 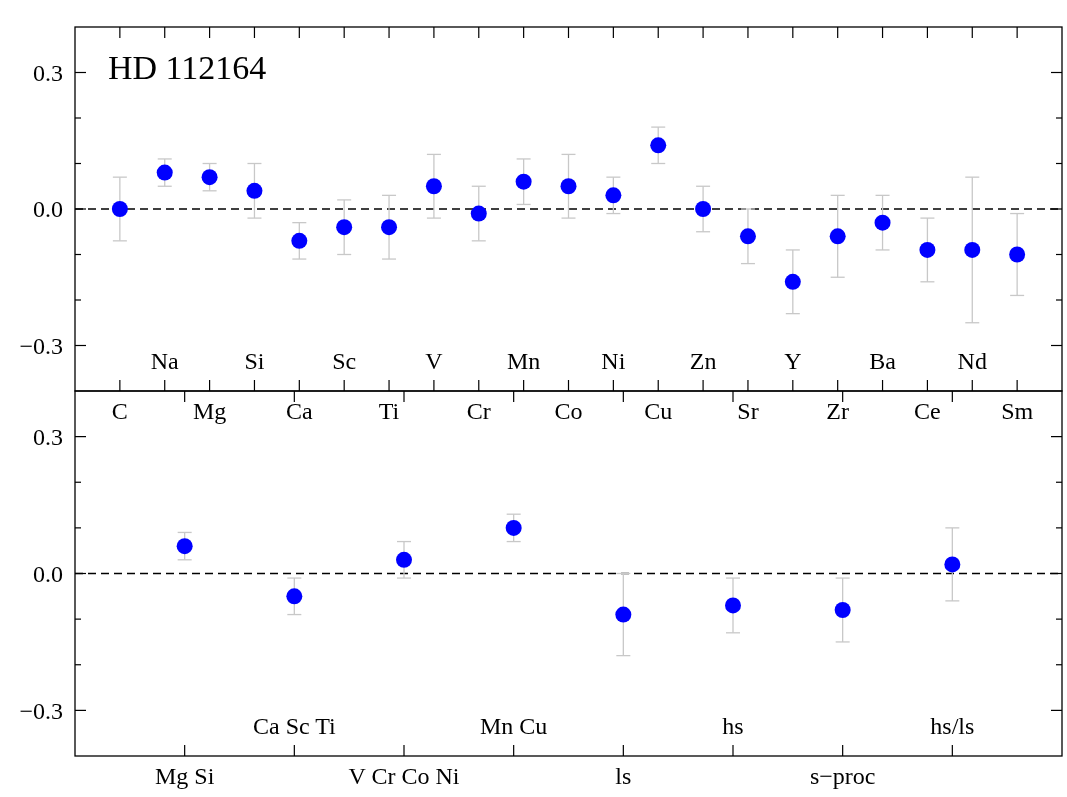 I want to click on x-tick-label: hs, so click(x=733, y=726).